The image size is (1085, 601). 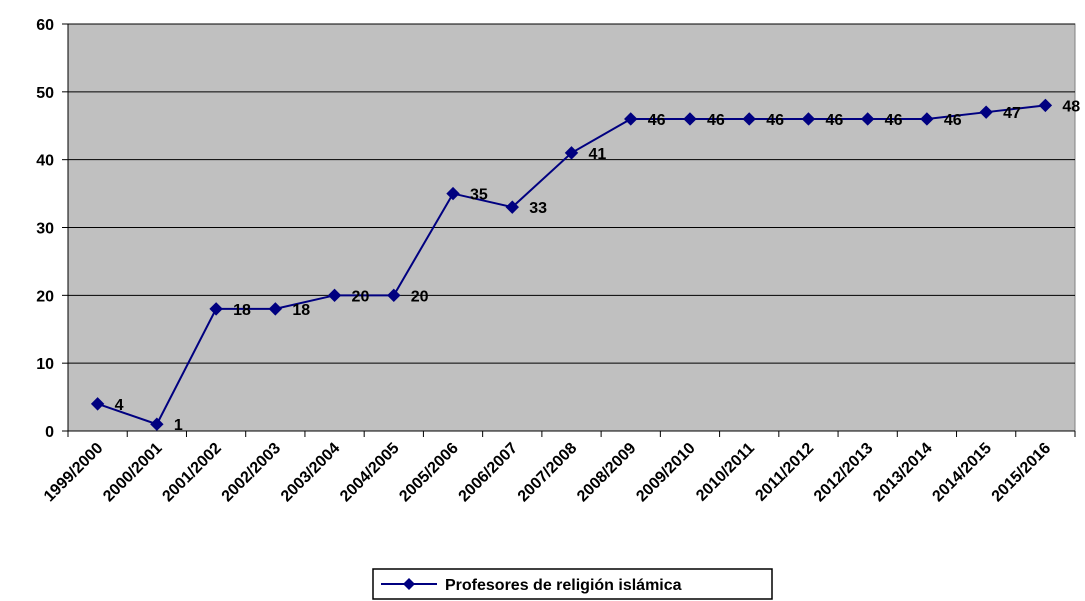 I want to click on x-tick-label: 2013/2014, so click(x=903, y=473).